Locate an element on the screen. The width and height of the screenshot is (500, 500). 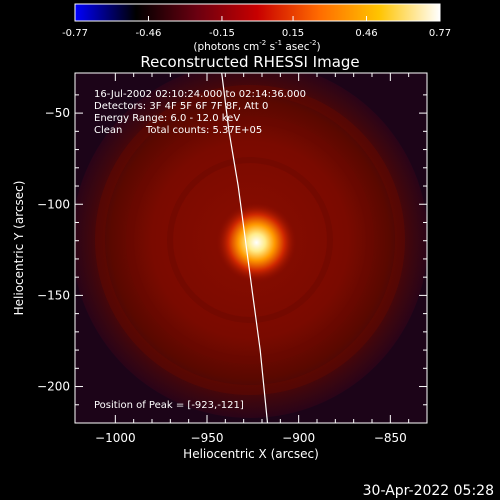
colorbar-units: (photons cm-2 s-1 asec-2) is located at coordinates (256, 46).